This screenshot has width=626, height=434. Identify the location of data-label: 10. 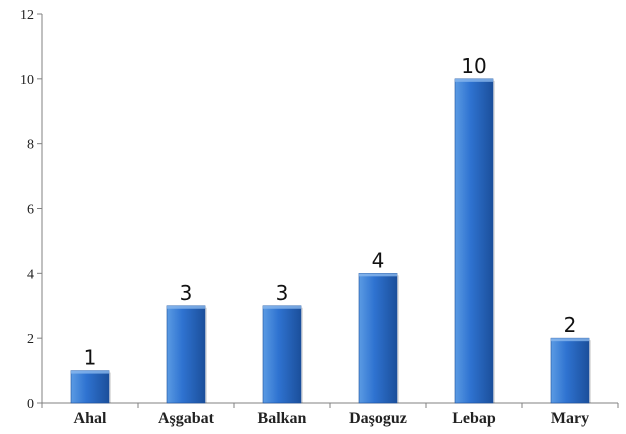
(473, 66).